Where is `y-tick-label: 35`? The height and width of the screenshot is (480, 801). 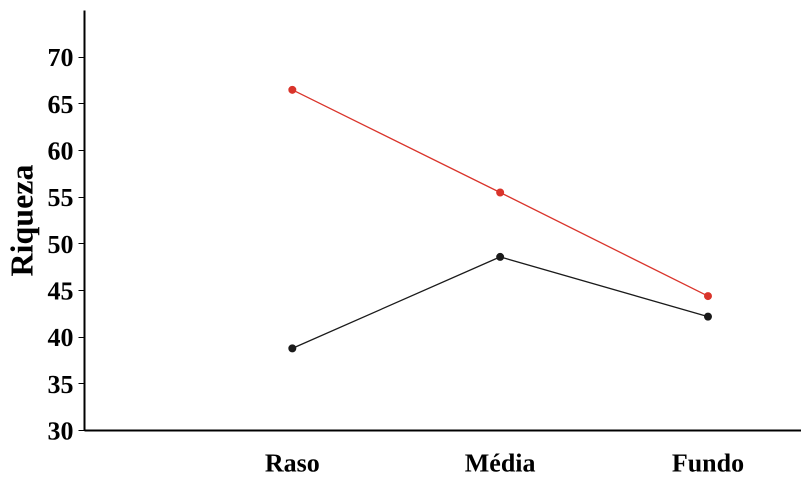
y-tick-label: 35 is located at coordinates (61, 384).